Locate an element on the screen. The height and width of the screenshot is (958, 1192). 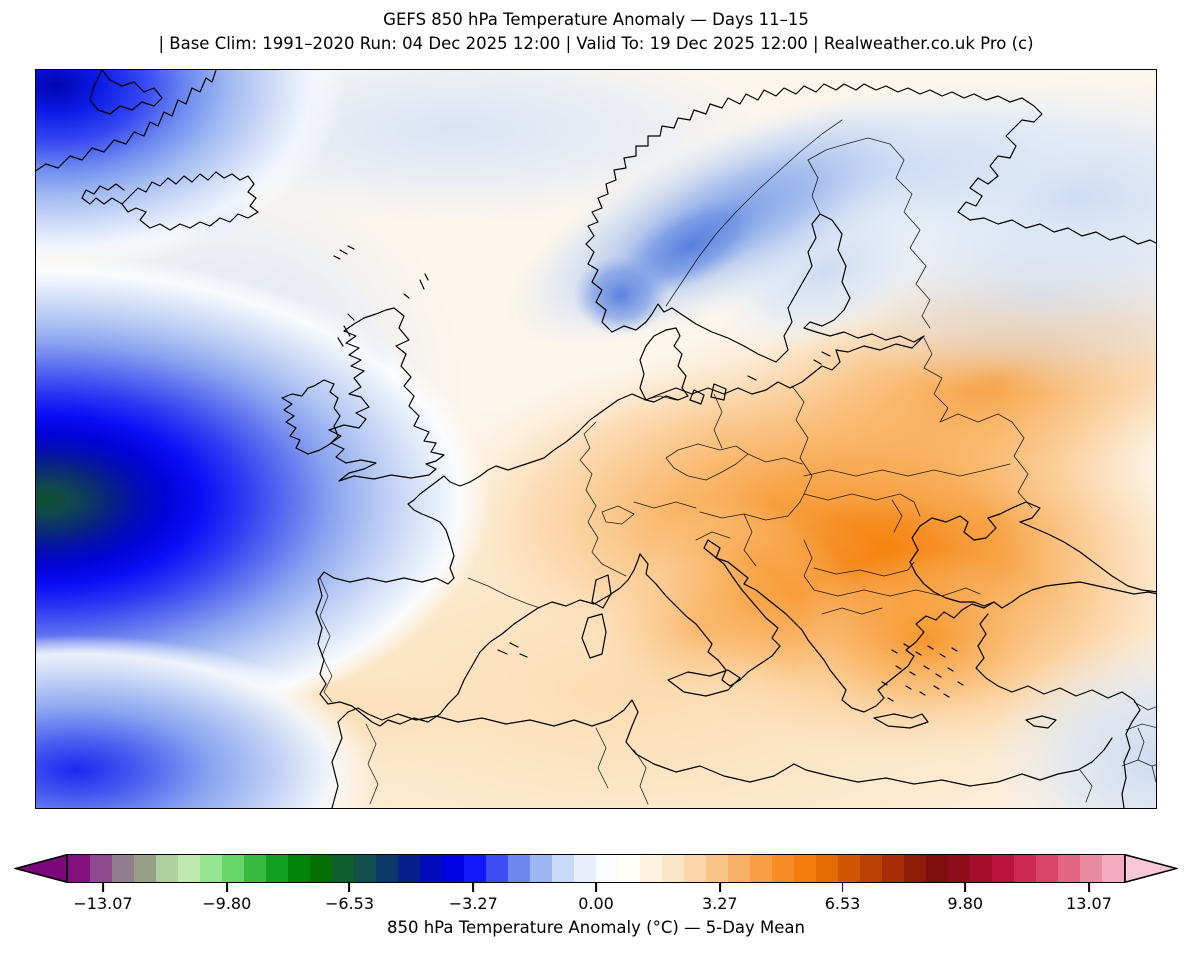
border-belarus-russia is located at coordinates (976, 418).